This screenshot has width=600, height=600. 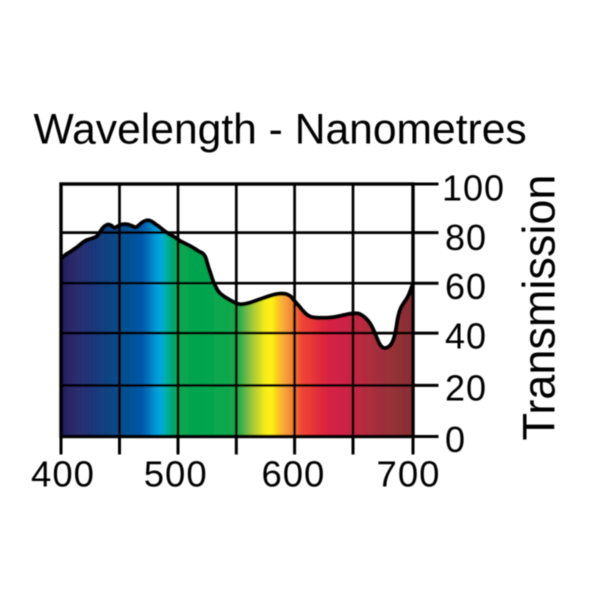 What do you see at coordinates (539, 308) in the screenshot?
I see `svg-text: Transmission` at bounding box center [539, 308].